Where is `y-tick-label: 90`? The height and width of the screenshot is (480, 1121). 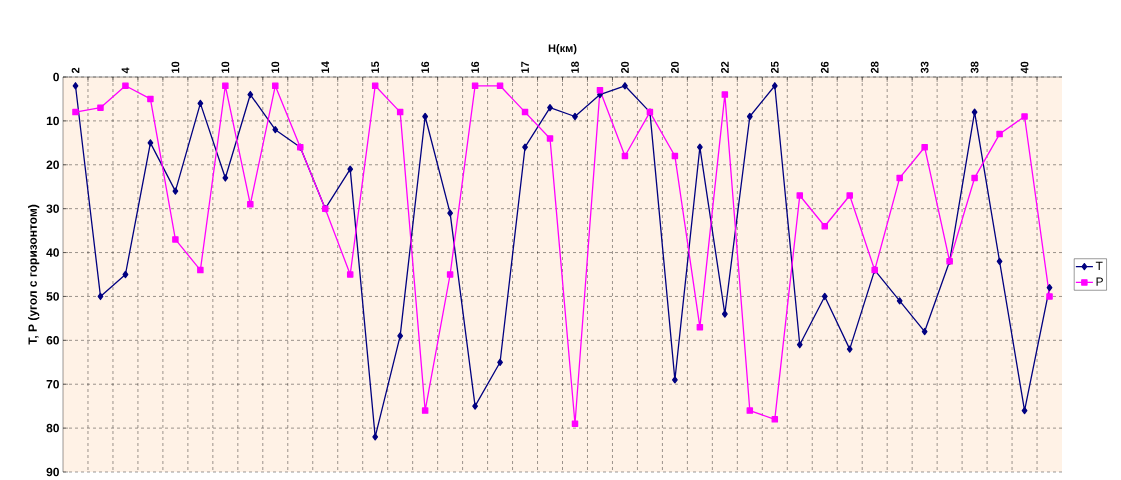
y-tick-label: 90 is located at coordinates (52, 472).